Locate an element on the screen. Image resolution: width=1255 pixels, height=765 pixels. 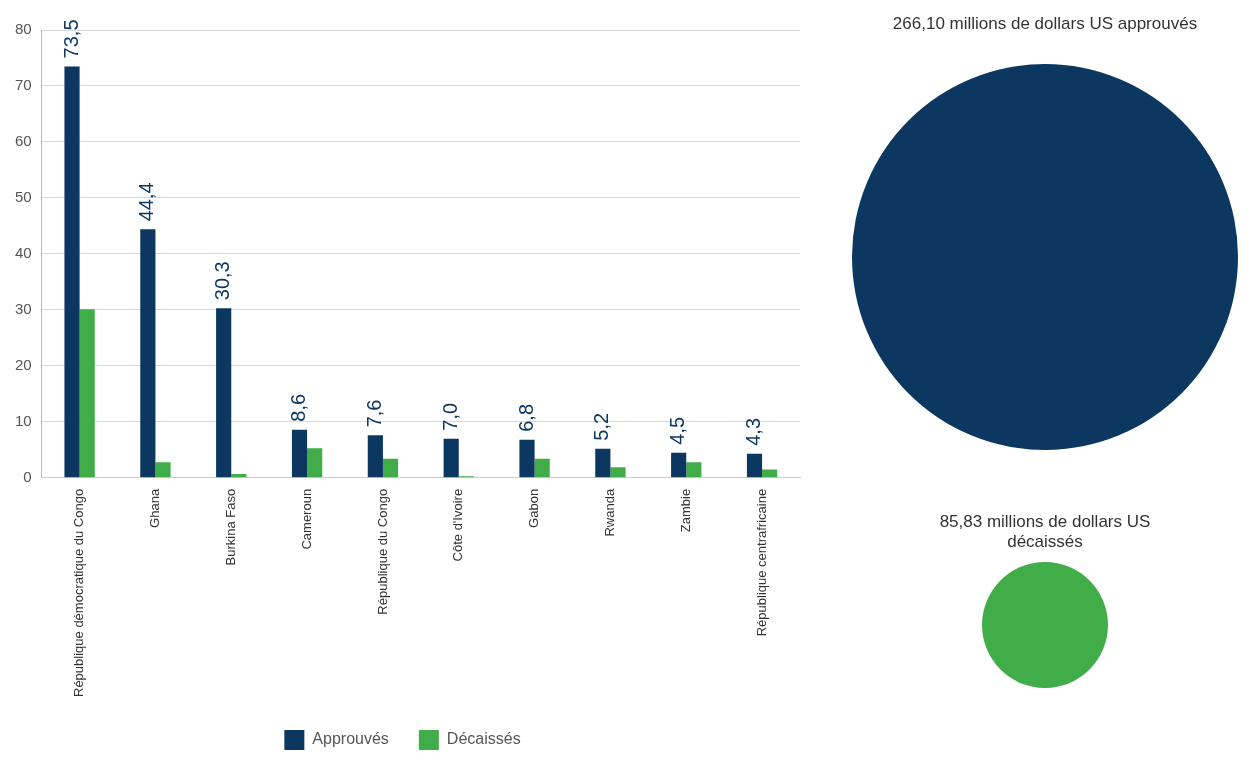
y-tick-label: 0 is located at coordinates (27, 476).